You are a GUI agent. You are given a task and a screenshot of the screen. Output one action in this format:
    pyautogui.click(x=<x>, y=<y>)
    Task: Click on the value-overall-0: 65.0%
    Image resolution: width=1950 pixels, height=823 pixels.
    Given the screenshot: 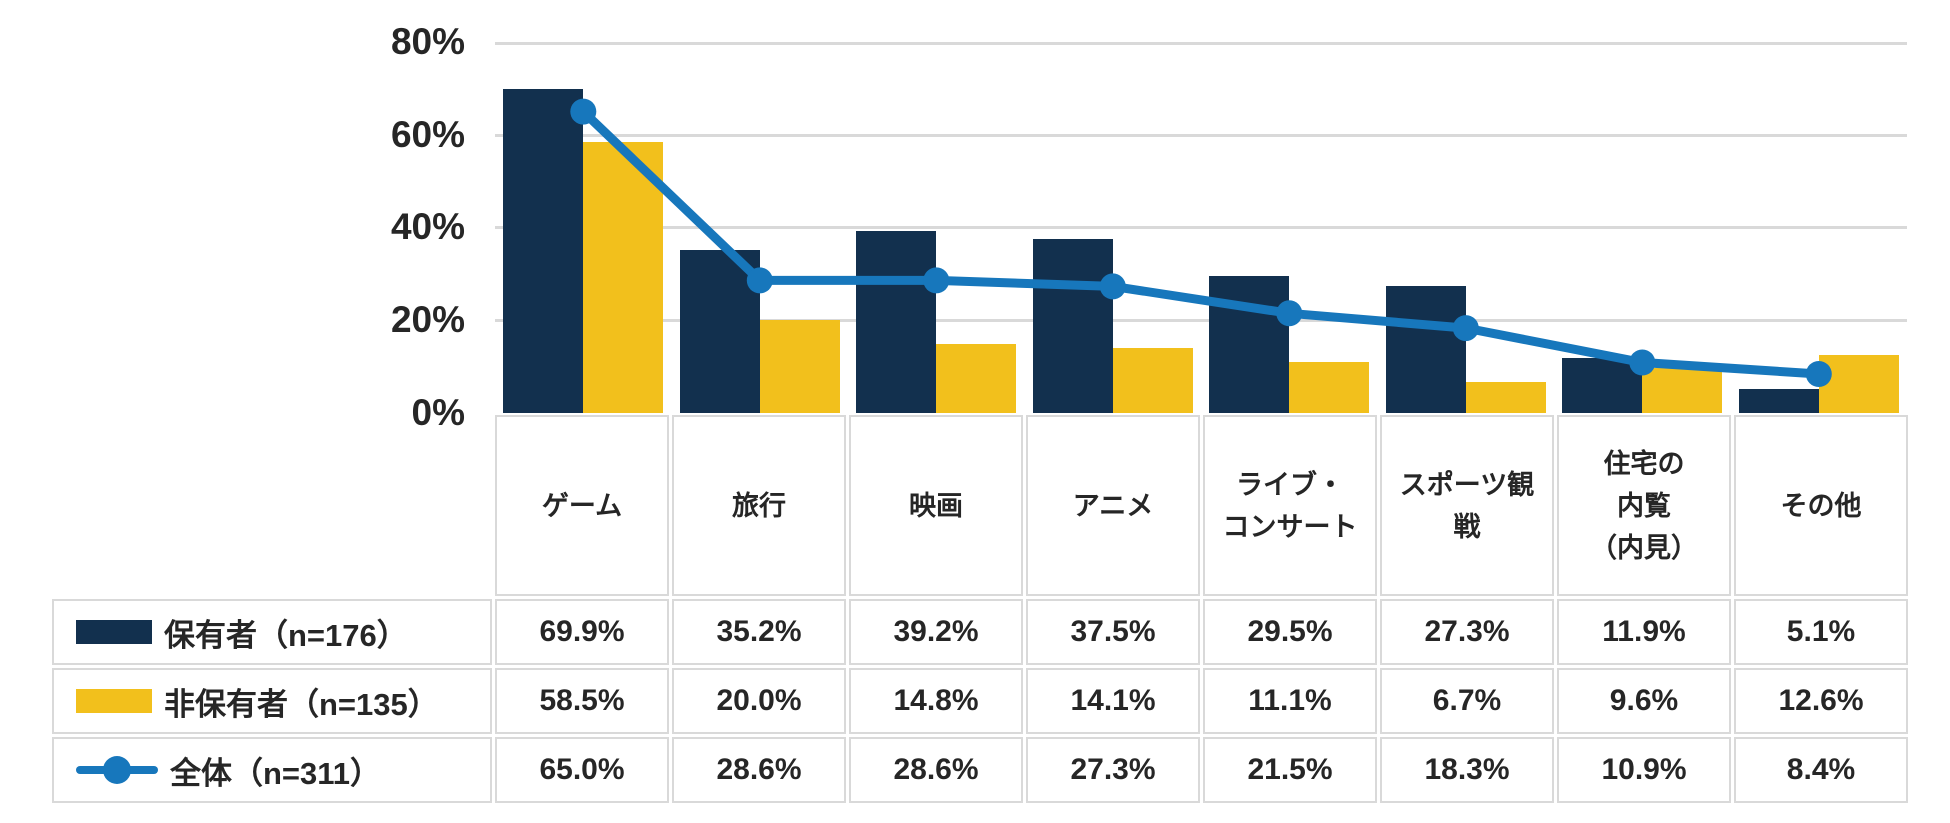 What is the action you would take?
    pyautogui.click(x=582, y=770)
    